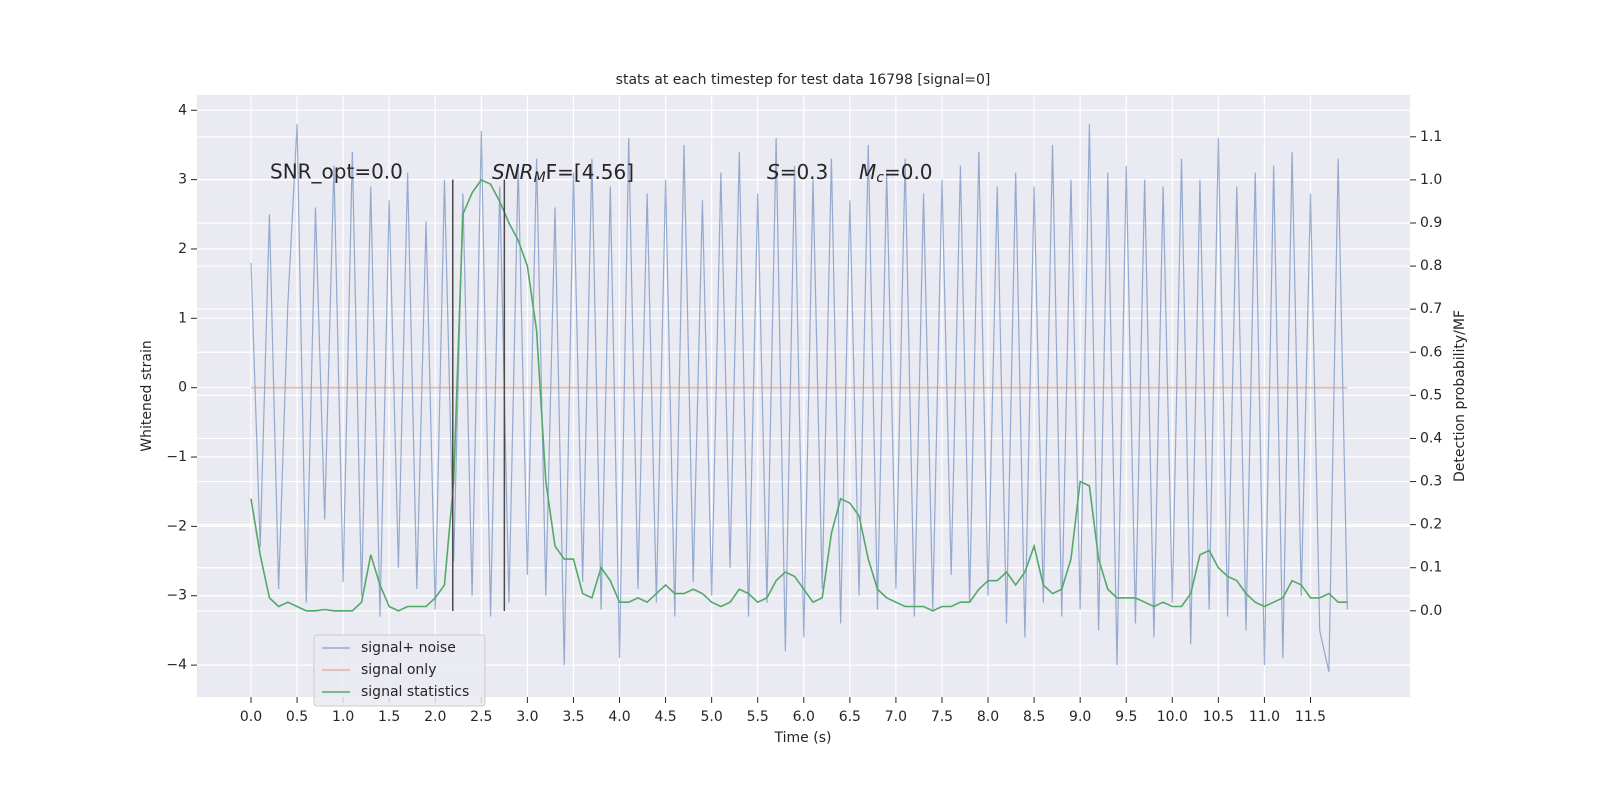  What do you see at coordinates (527, 717) in the screenshot?
I see `x-tick-label: 3.0` at bounding box center [527, 717].